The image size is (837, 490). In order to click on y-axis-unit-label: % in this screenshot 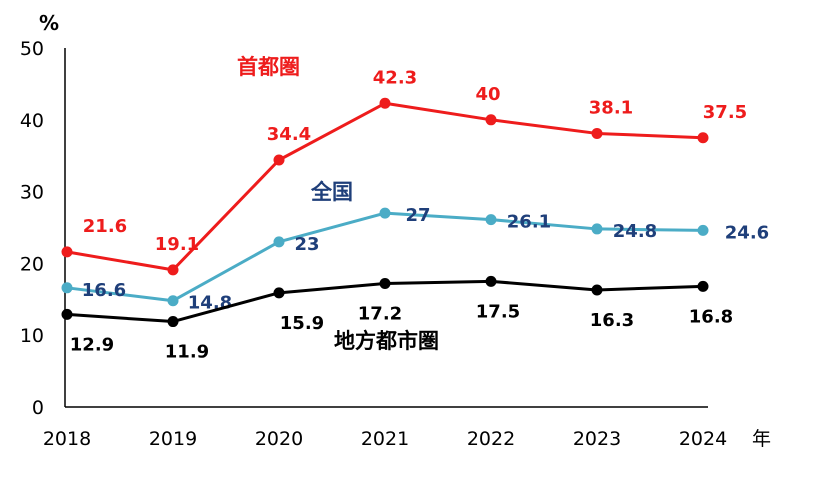, I will do `click(49, 23)`.